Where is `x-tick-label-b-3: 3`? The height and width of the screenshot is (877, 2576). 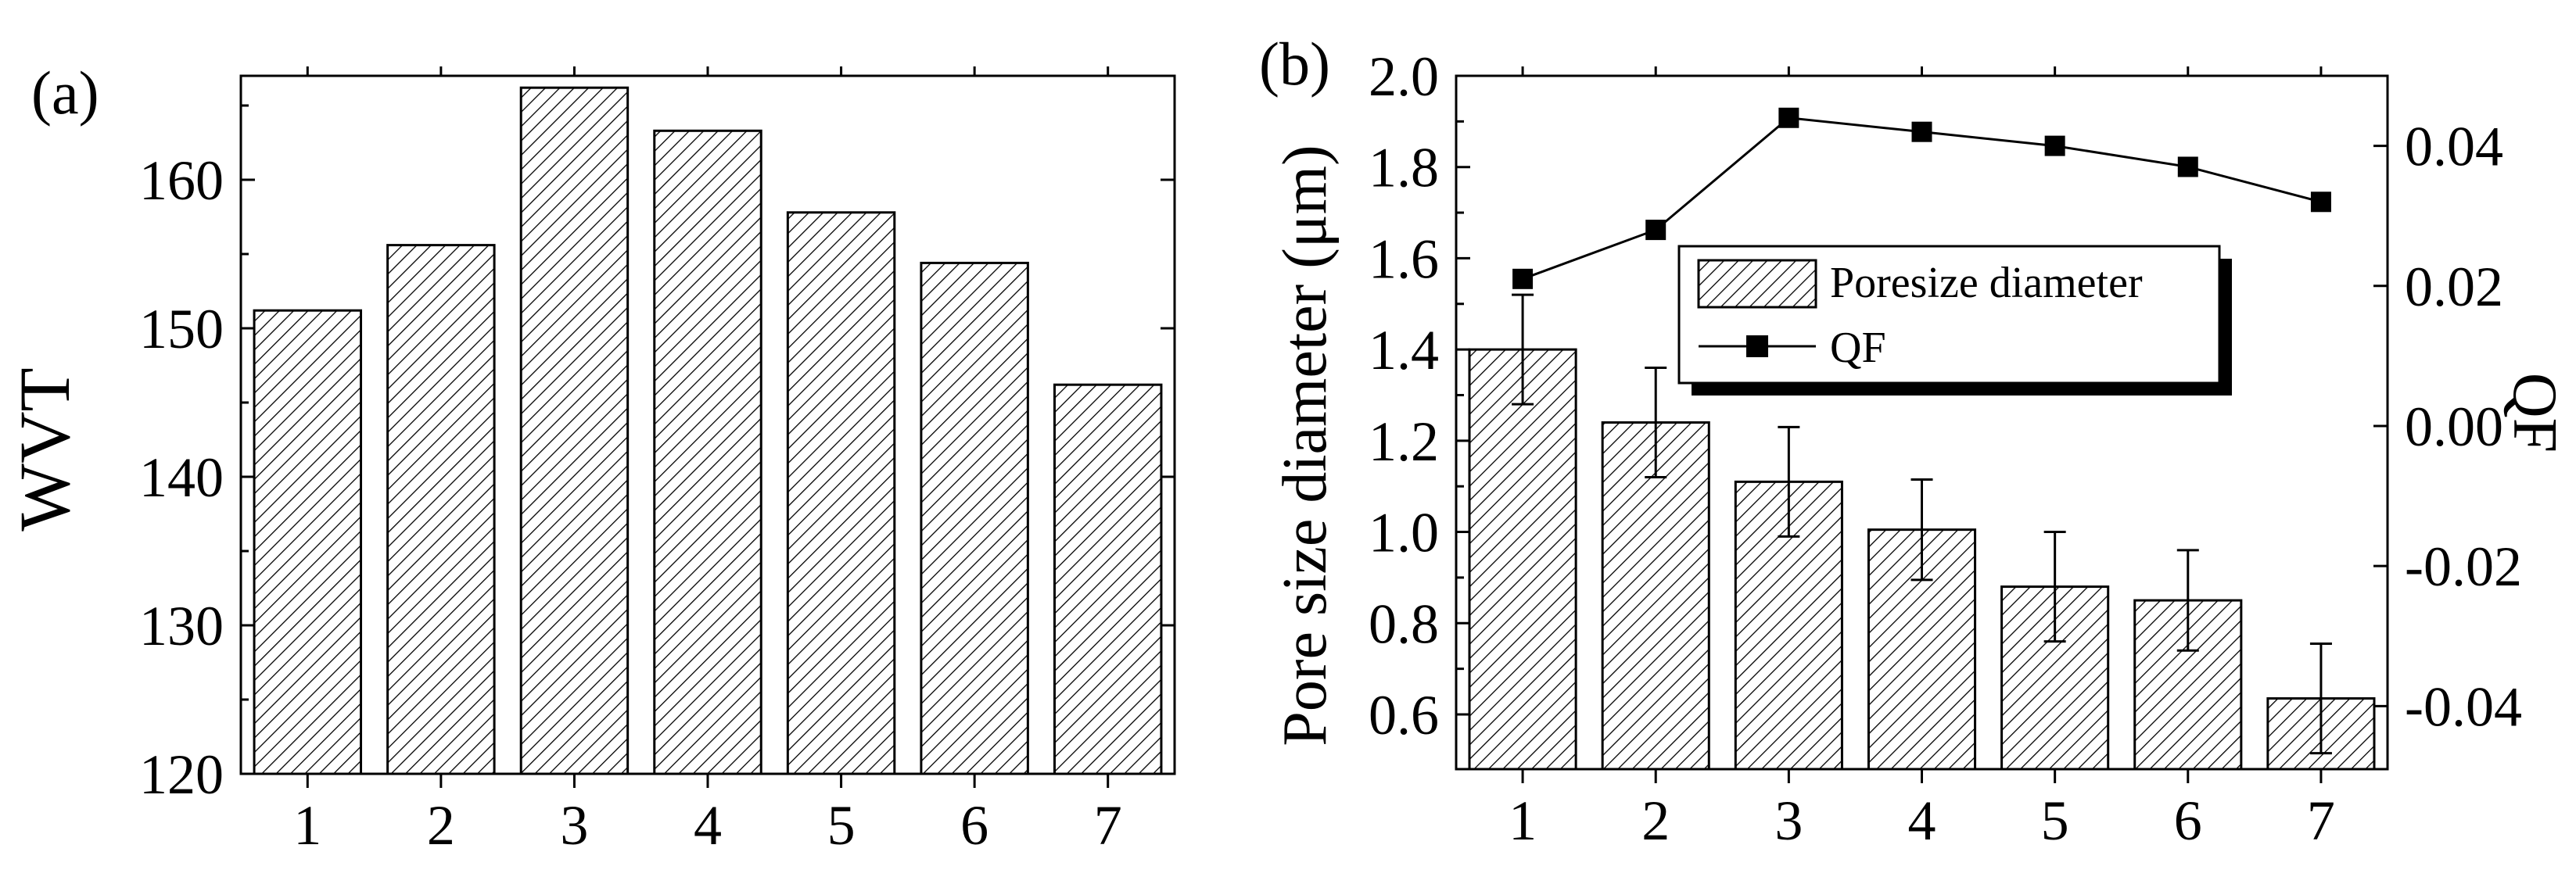 x-tick-label-b-3: 3 is located at coordinates (1789, 820).